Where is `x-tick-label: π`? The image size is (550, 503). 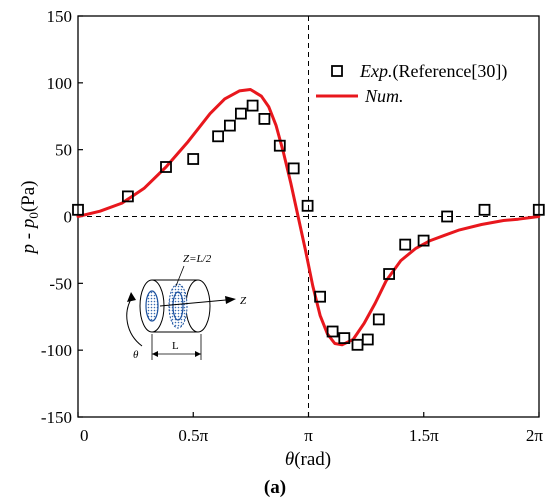
x-tick-label: π is located at coordinates (308, 435).